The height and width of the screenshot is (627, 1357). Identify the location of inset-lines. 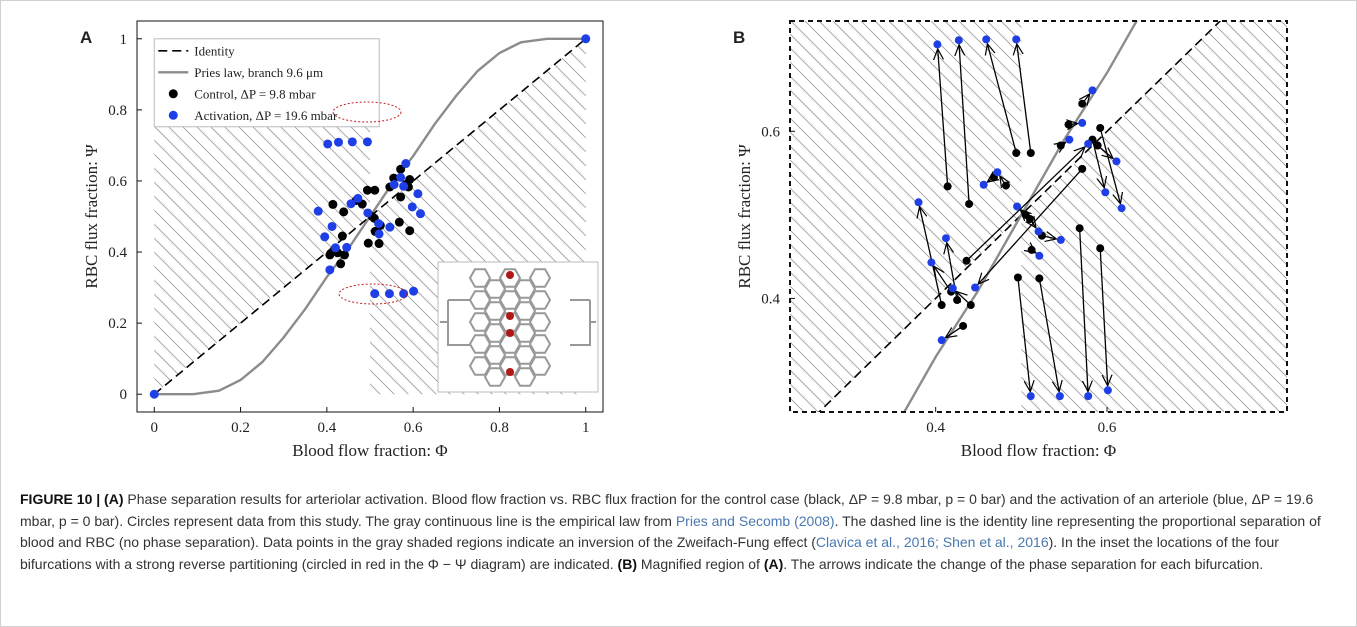
(518, 327).